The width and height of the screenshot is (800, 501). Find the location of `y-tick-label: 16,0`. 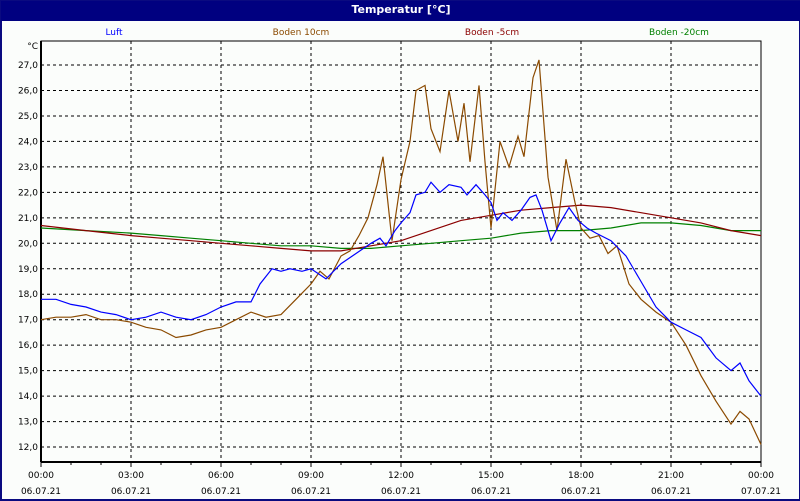

y-tick-label: 16,0 is located at coordinates (28, 346).